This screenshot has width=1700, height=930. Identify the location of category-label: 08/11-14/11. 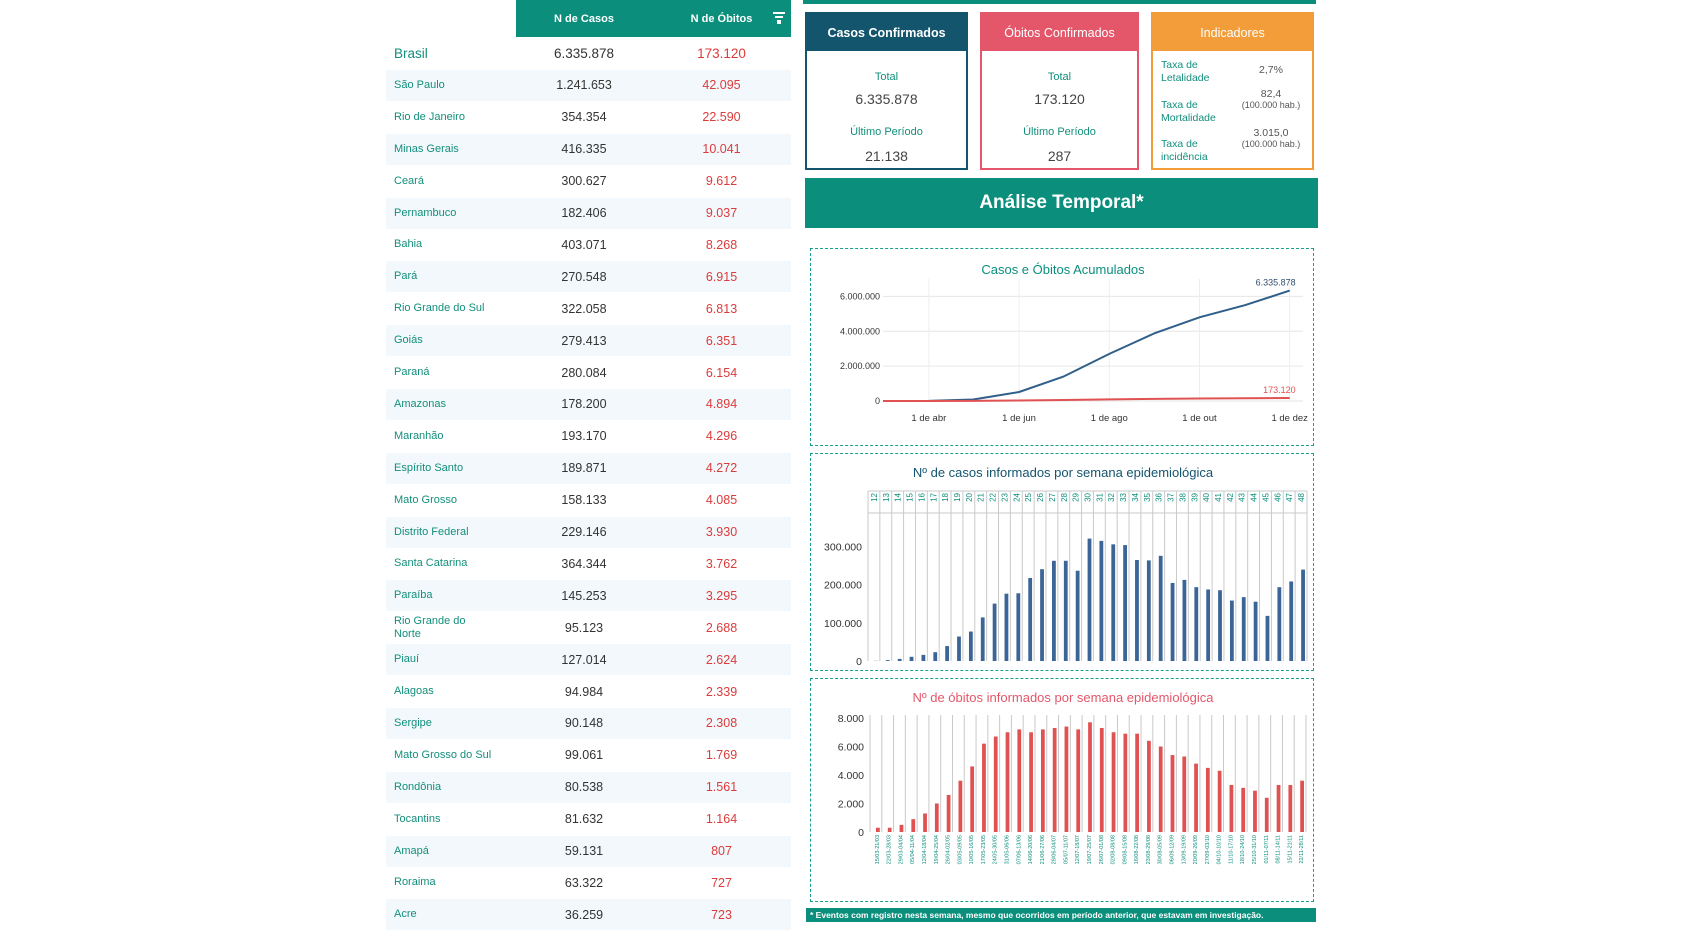
(1279, 849).